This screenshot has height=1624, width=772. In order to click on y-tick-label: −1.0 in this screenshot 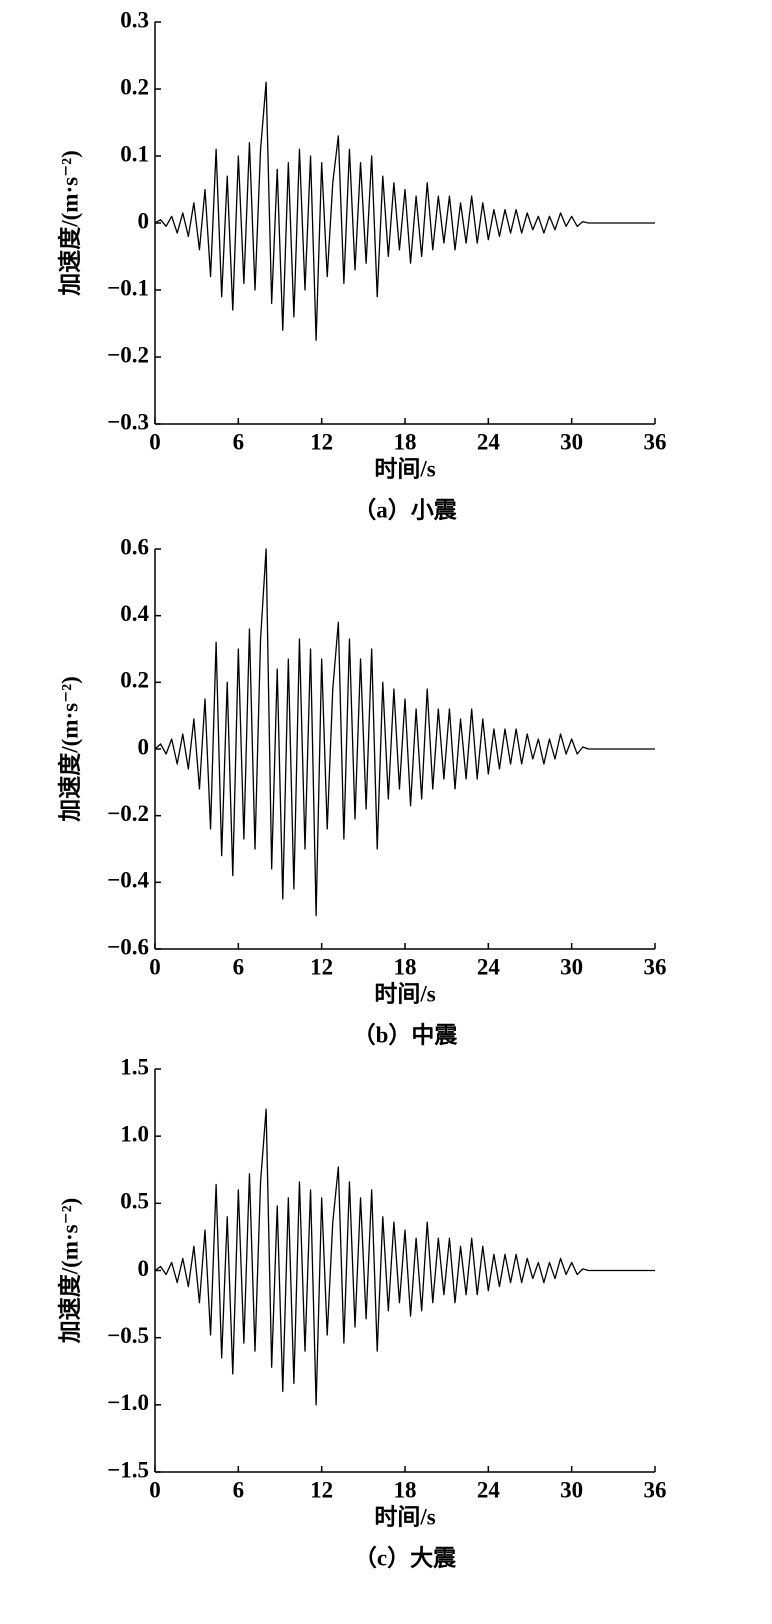, I will do `click(128, 1402)`.